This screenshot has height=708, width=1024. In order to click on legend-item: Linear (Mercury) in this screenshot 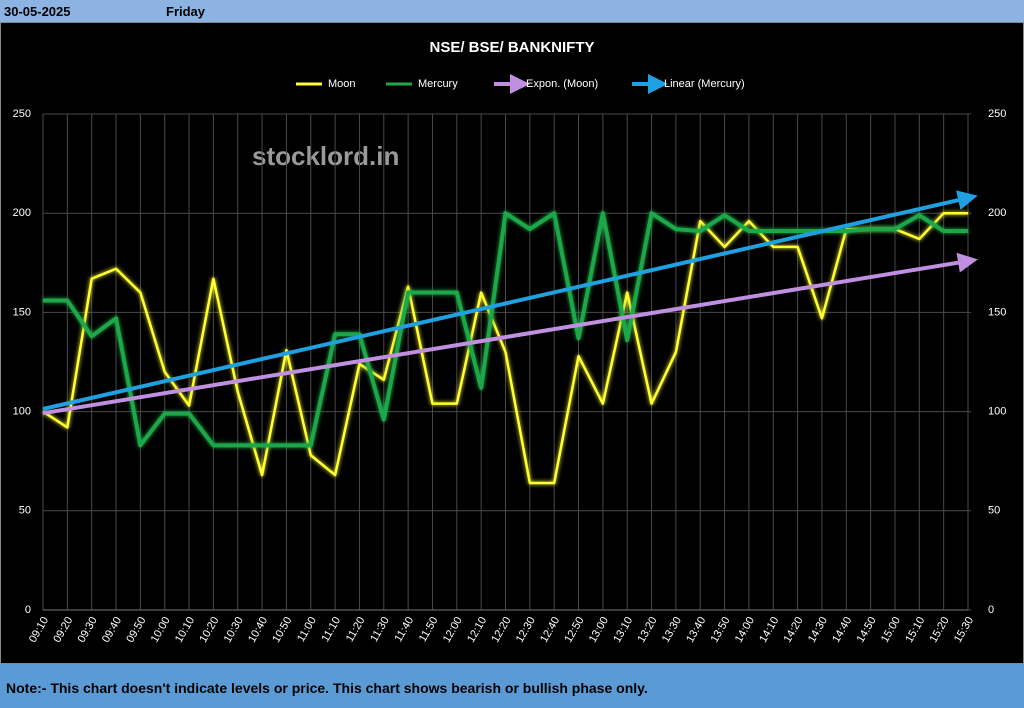, I will do `click(688, 84)`.